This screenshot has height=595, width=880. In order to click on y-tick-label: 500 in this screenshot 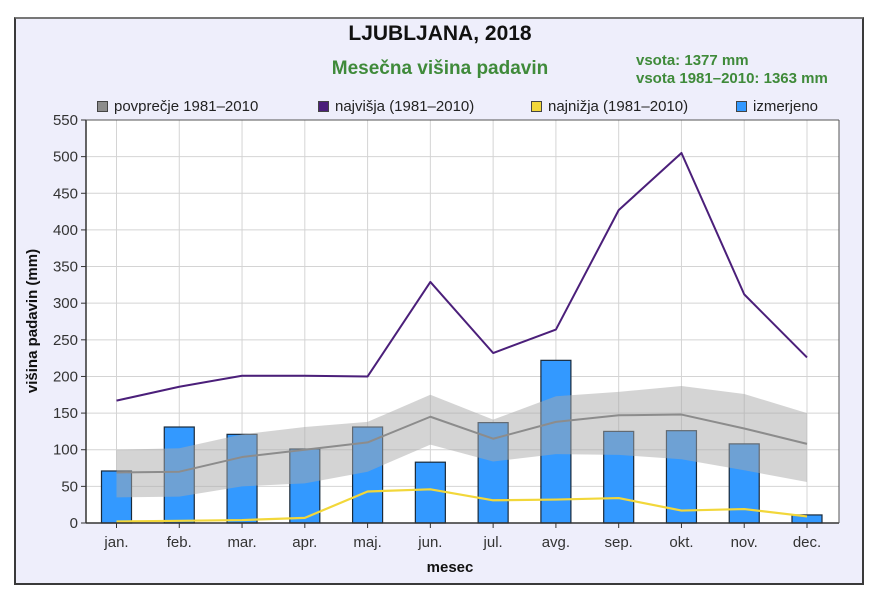, I will do `click(65, 157)`.